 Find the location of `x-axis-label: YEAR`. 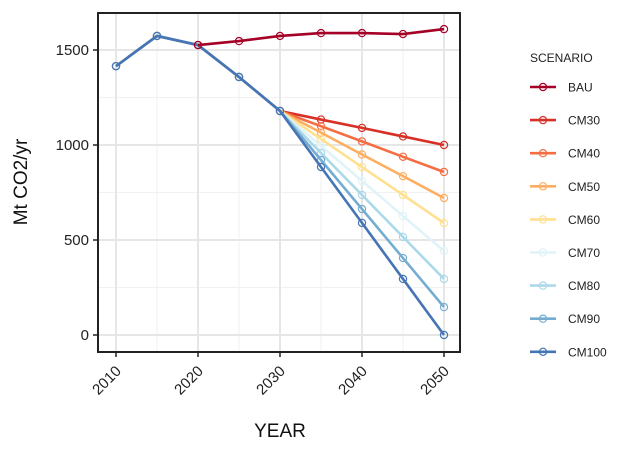

x-axis-label: YEAR is located at coordinates (280, 431).